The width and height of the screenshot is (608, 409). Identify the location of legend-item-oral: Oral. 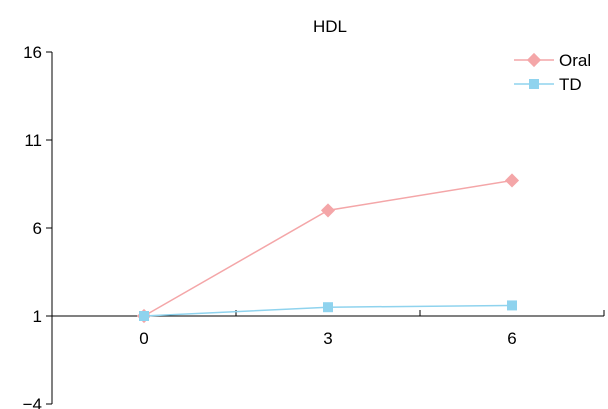
(552, 60).